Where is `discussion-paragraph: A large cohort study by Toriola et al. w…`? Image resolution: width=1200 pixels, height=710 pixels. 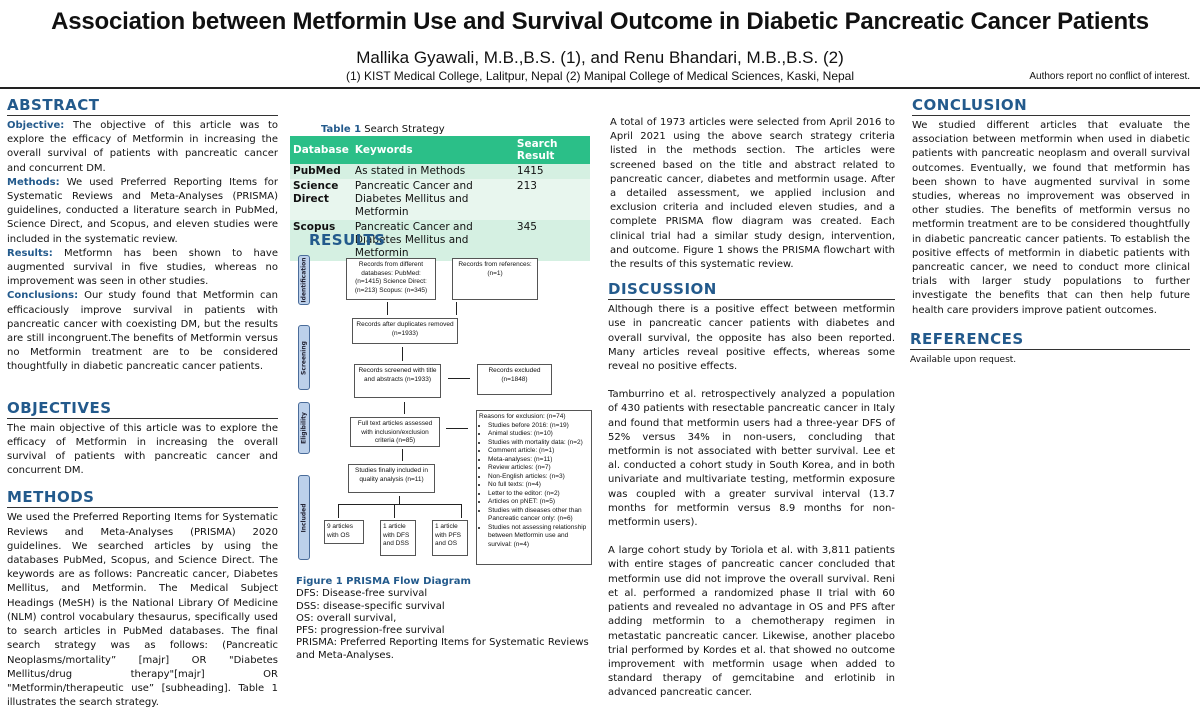
discussion-paragraph: A large cohort study by Toriola et al. w… is located at coordinates (751, 622).